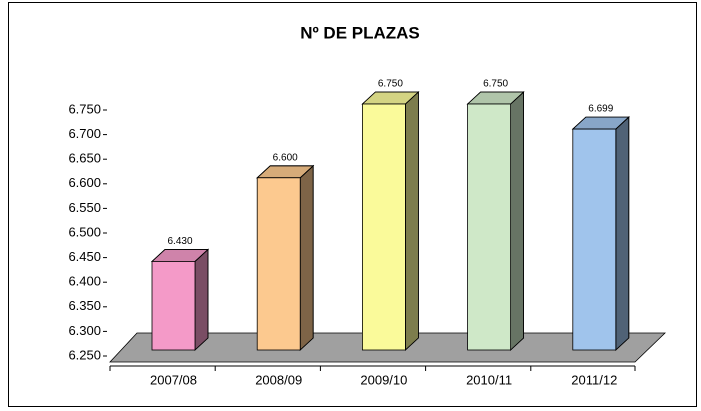  I want to click on value-label: 6.600, so click(285, 157).